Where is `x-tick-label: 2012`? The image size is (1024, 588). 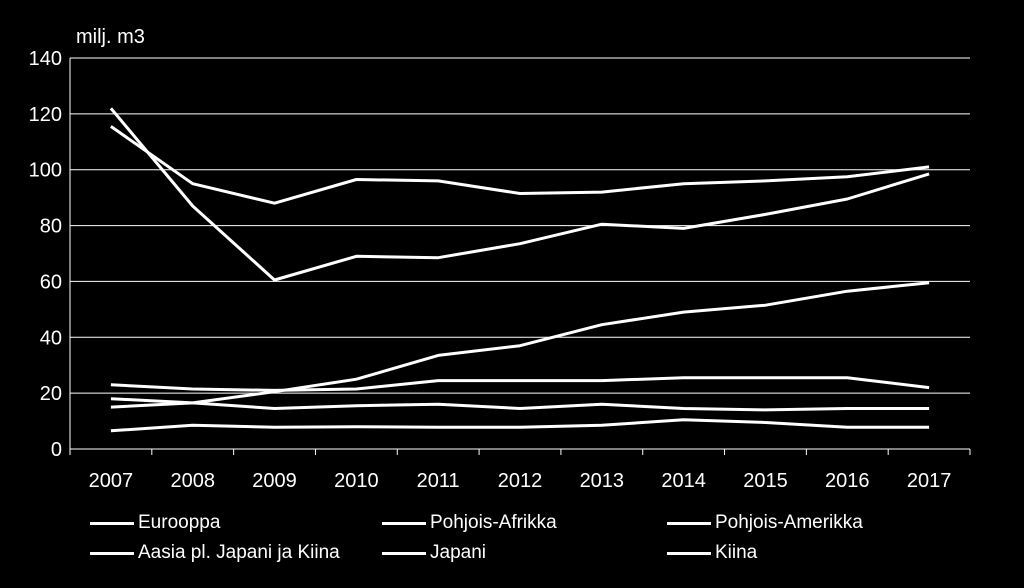 x-tick-label: 2012 is located at coordinates (520, 481).